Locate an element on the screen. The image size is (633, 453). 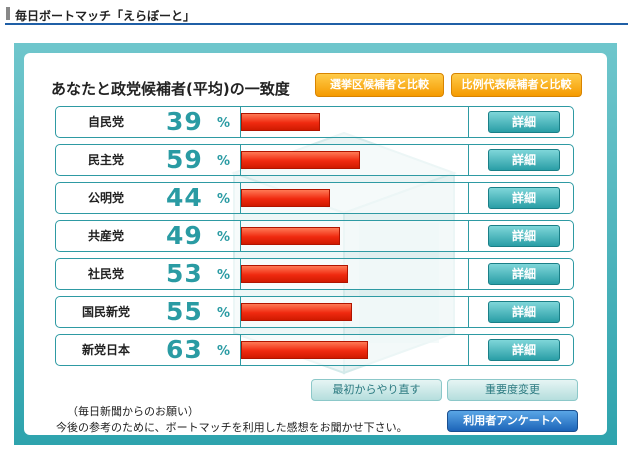
party-row: 自民党 39% 詳細 is located at coordinates (314, 122).